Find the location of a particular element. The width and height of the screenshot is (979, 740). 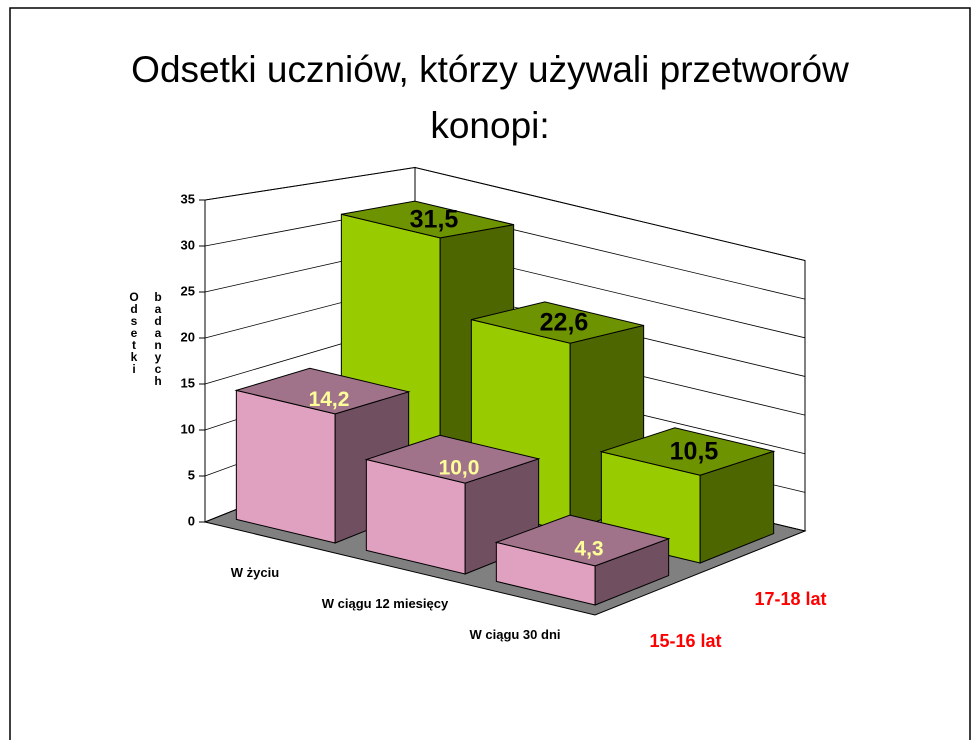

value-label: 22,6 is located at coordinates (564, 323).